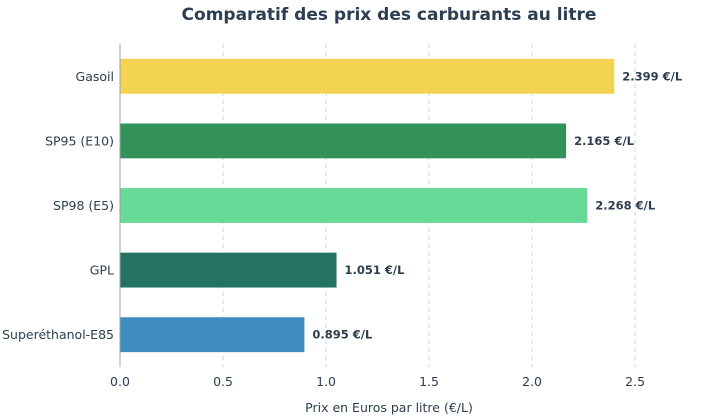  Describe the element at coordinates (532, 381) in the screenshot. I see `x-tick-label: 2.0` at that location.